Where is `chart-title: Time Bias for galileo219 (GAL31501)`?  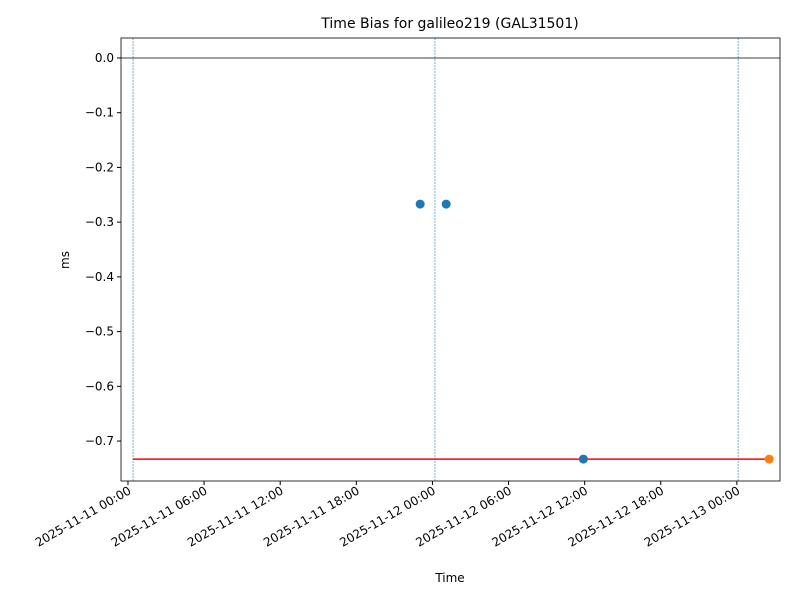
chart-title: Time Bias for galileo219 (GAL31501) is located at coordinates (449, 24).